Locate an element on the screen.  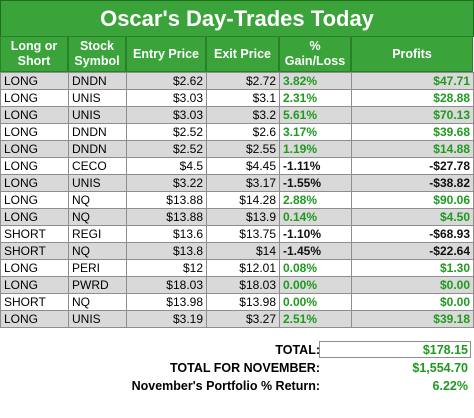
header-pct-gain-loss: % Gain/Loss is located at coordinates (315, 54).